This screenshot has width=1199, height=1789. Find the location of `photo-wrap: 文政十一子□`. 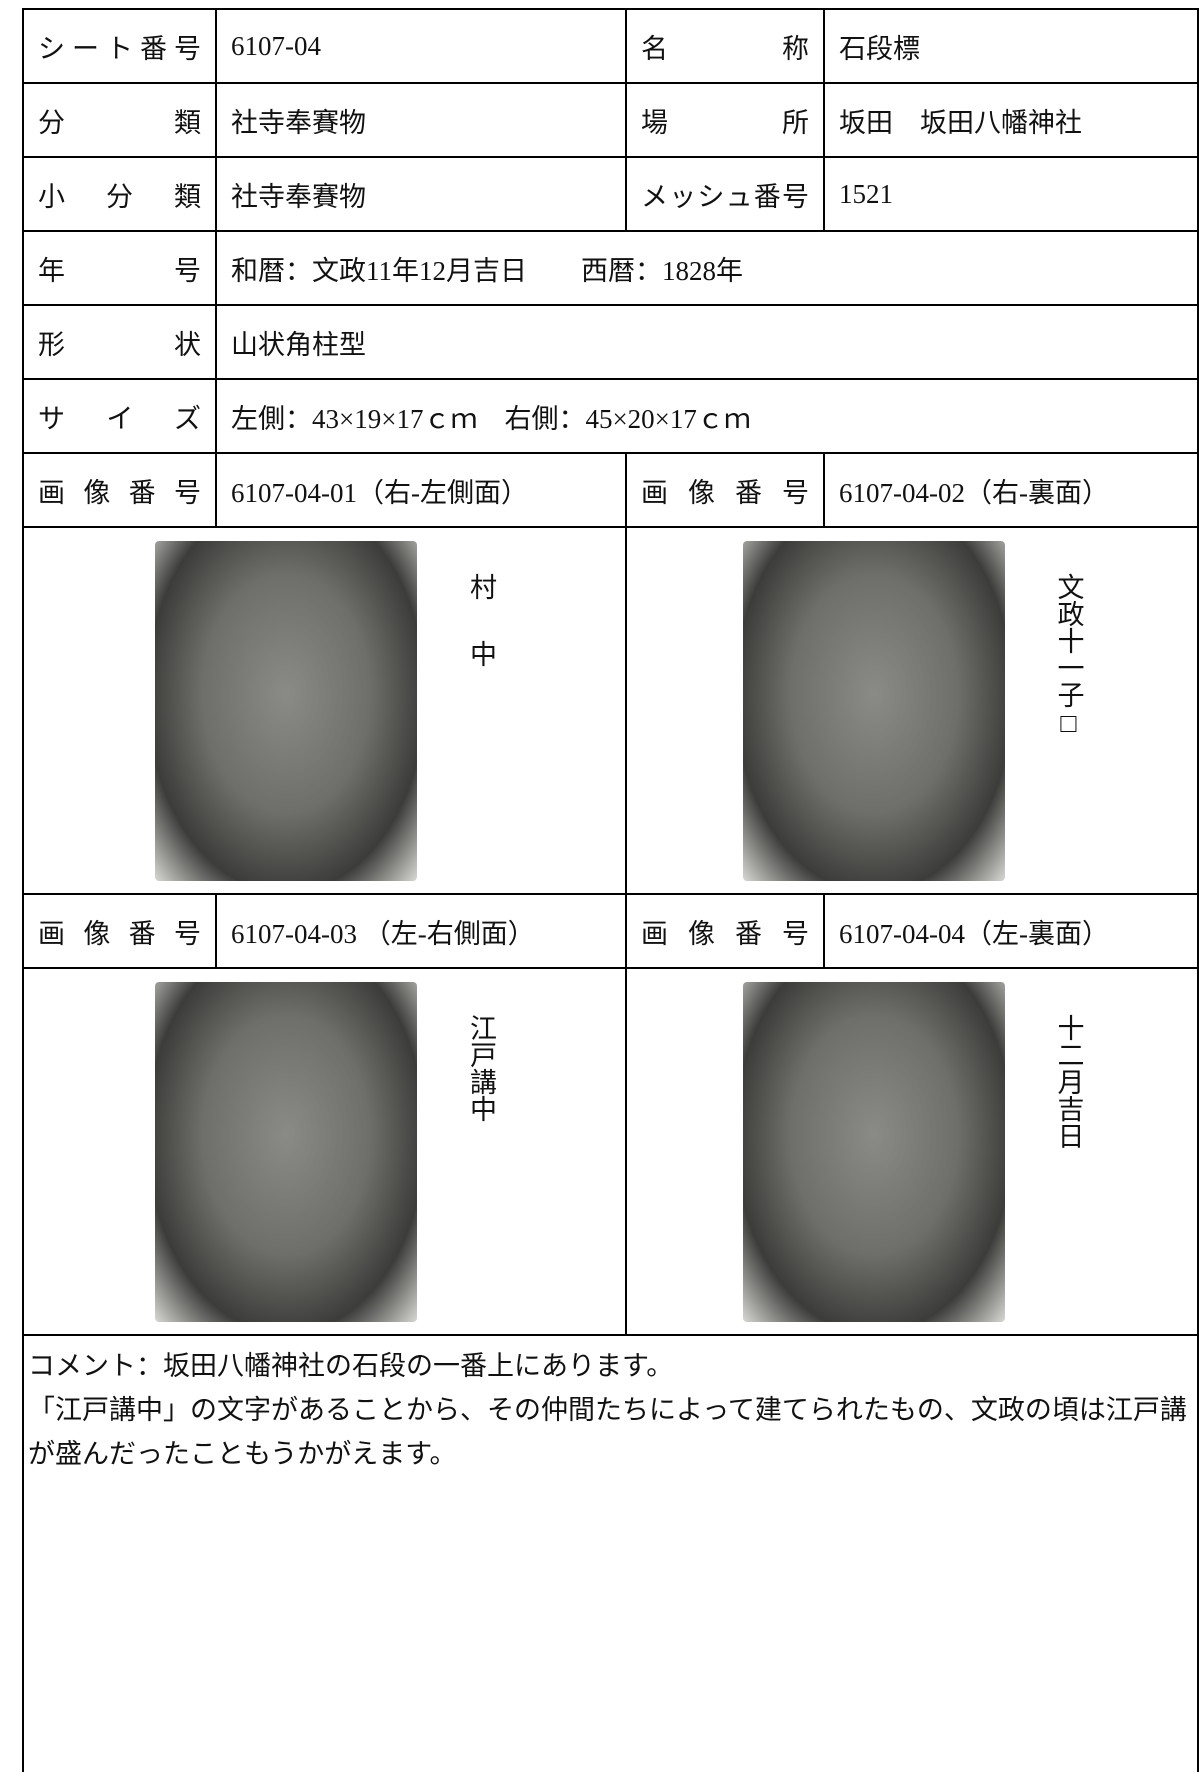

photo-wrap: 文政十一子□ is located at coordinates (912, 710).